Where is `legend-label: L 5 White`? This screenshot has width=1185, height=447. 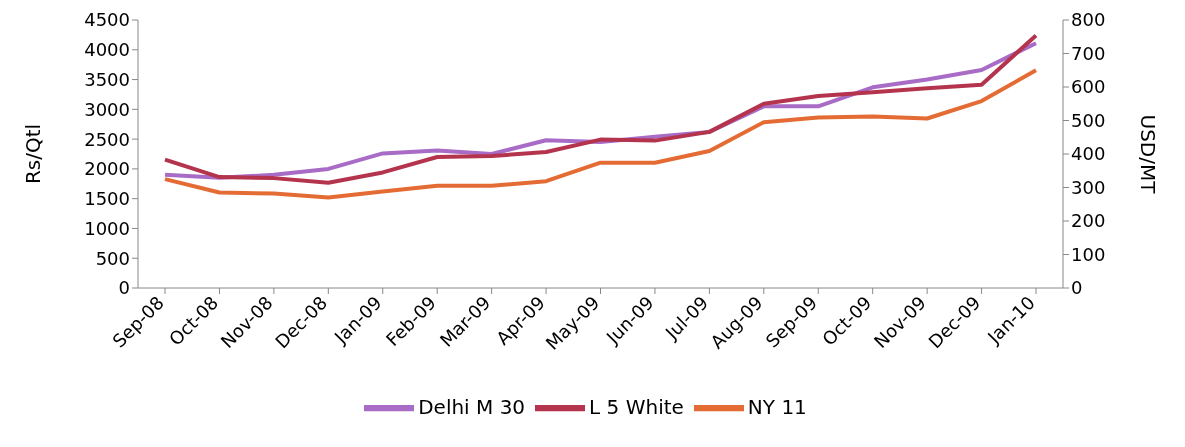 legend-label: L 5 White is located at coordinates (636, 406).